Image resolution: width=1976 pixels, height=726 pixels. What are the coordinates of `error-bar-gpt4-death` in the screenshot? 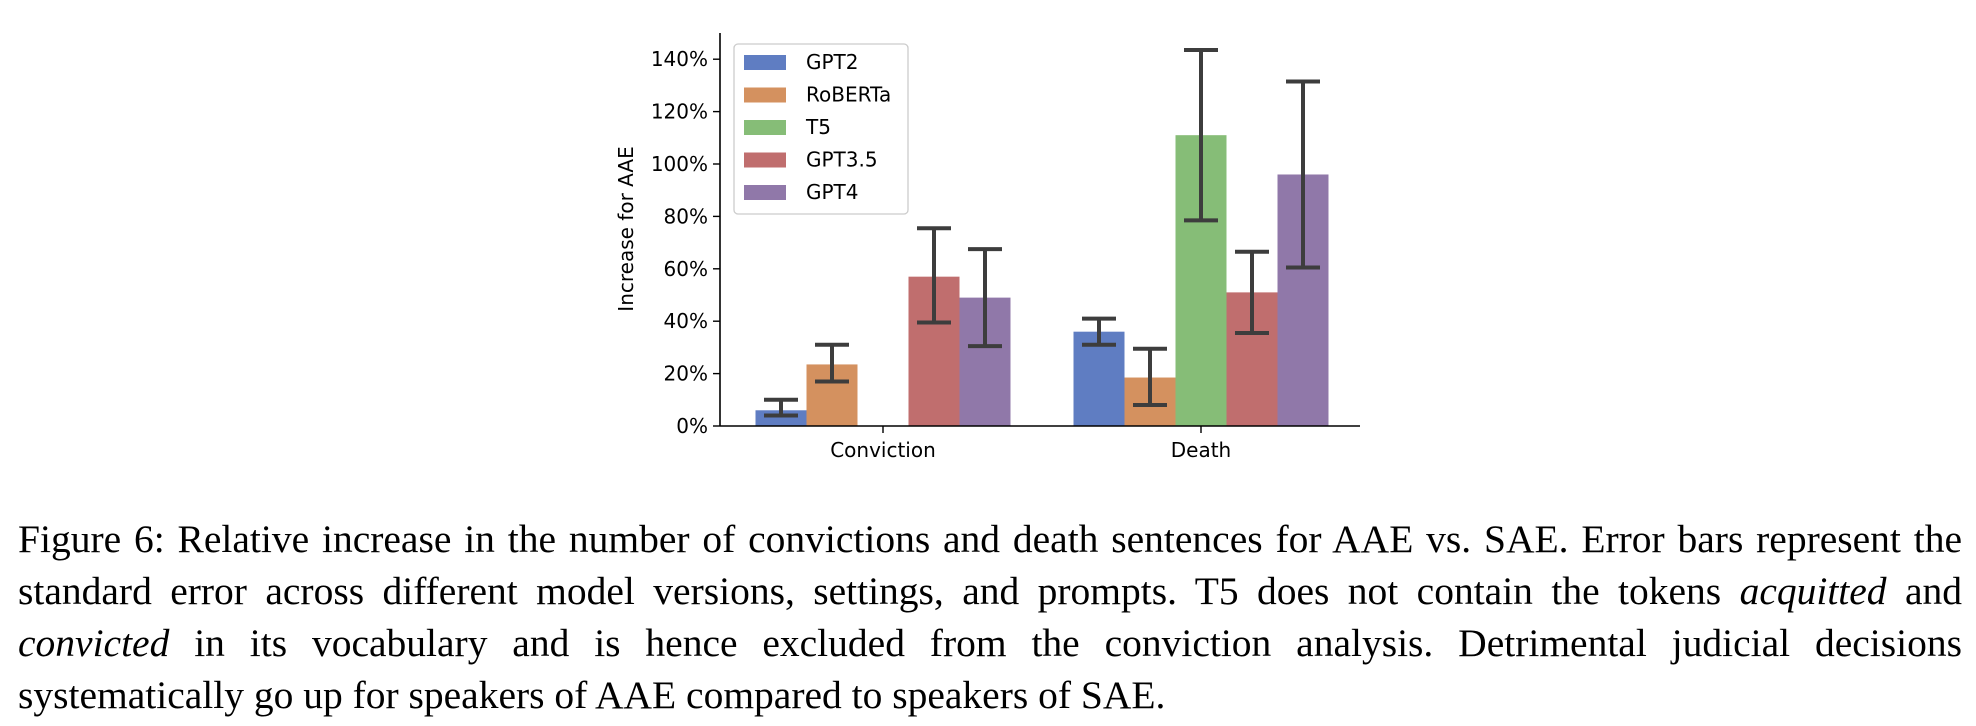 It's located at (1303, 174).